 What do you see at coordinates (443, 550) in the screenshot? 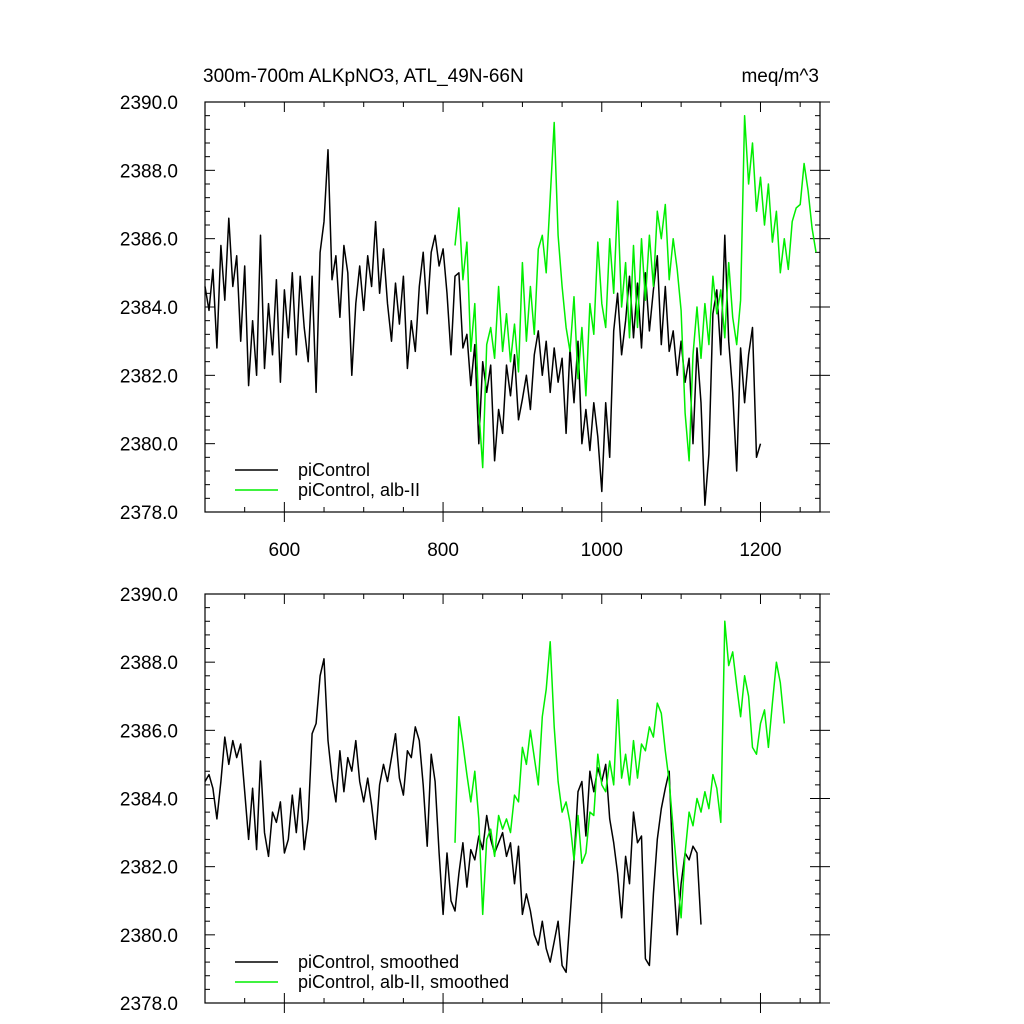
I see `x-tick-label: 800` at bounding box center [443, 550].